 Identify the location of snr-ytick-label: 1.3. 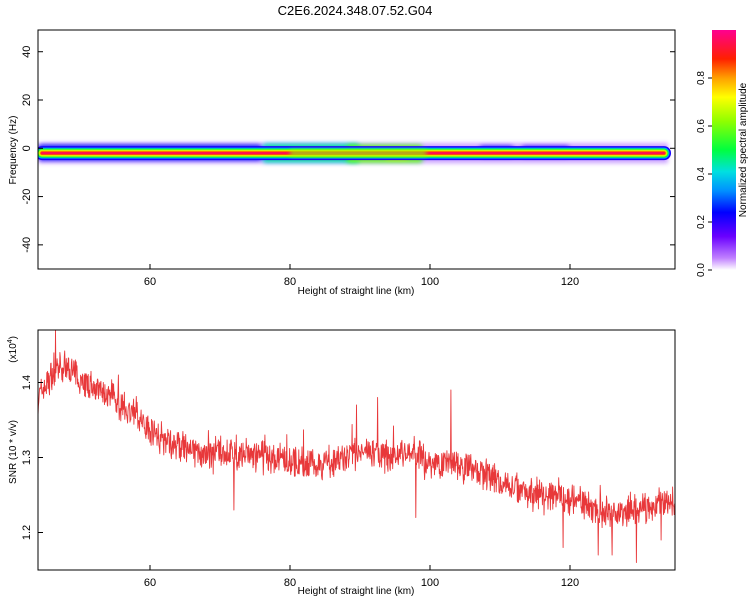
(27, 457).